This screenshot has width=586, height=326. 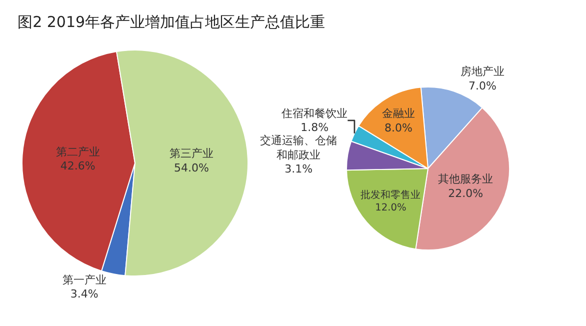 I want to click on data-label: 54.0%, so click(x=191, y=167).